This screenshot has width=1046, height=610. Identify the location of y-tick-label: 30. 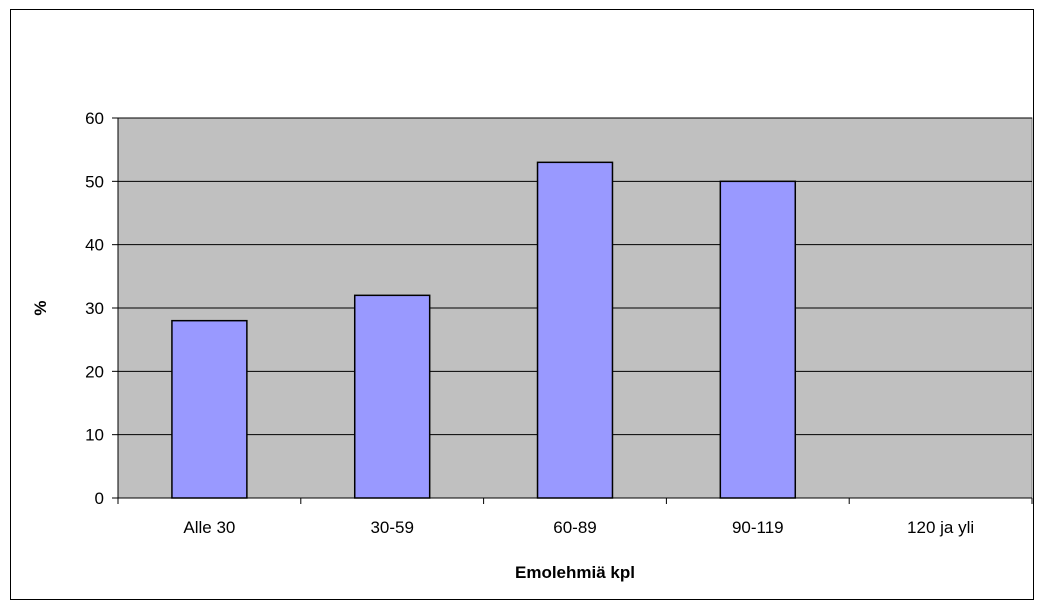
(94, 308).